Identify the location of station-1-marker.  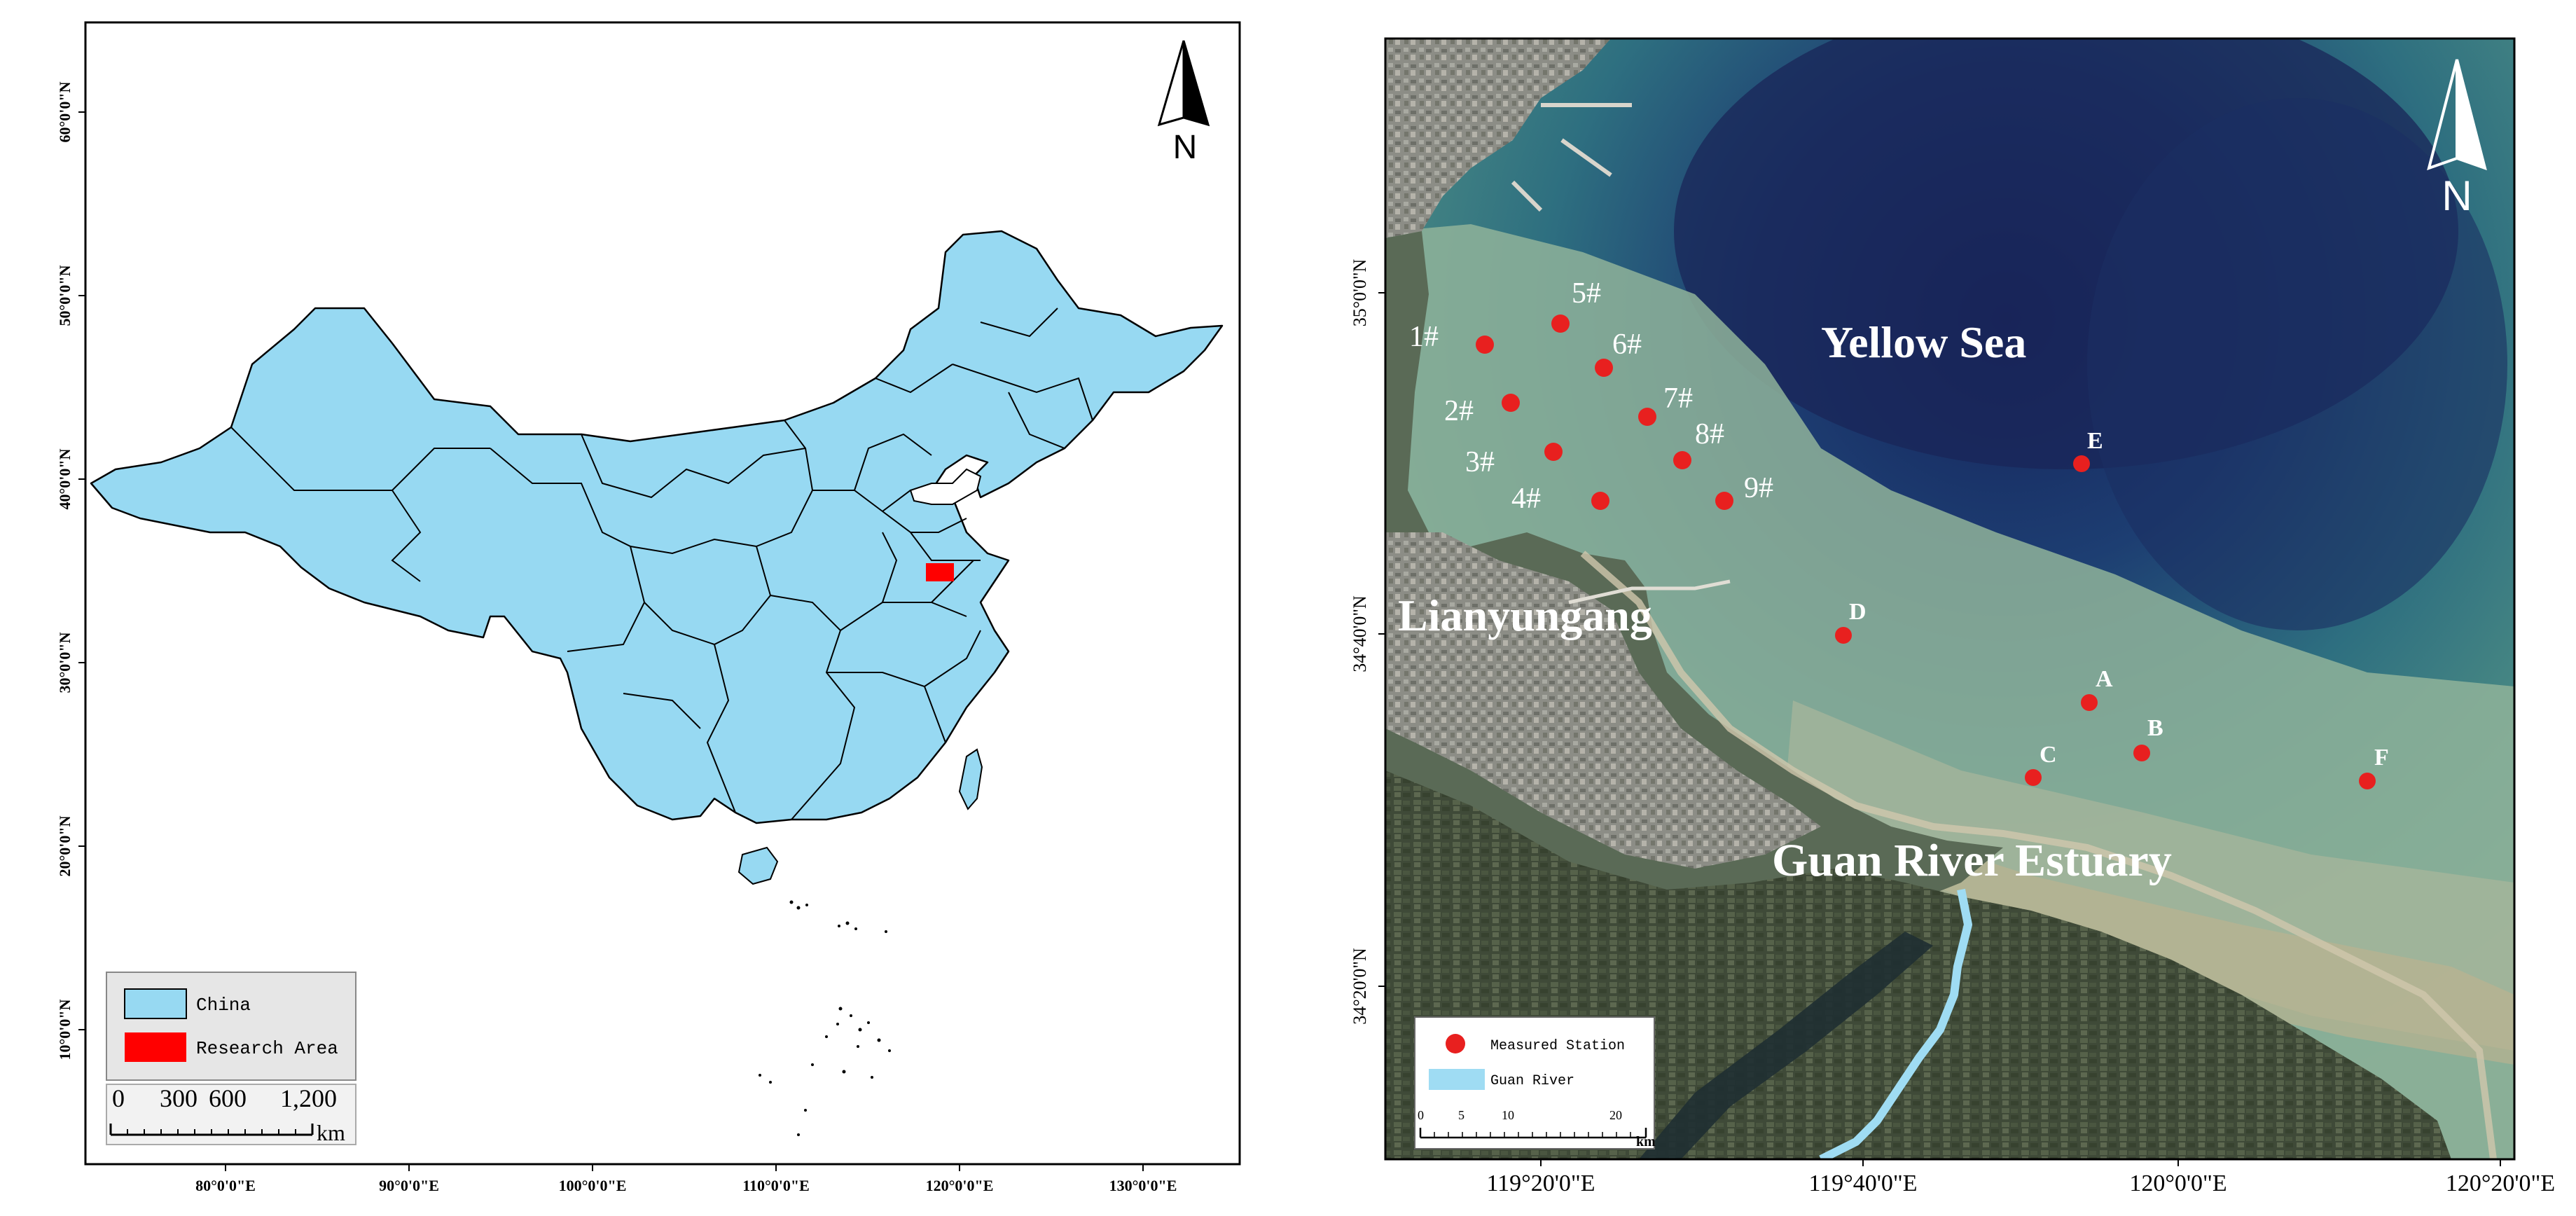
(1485, 345).